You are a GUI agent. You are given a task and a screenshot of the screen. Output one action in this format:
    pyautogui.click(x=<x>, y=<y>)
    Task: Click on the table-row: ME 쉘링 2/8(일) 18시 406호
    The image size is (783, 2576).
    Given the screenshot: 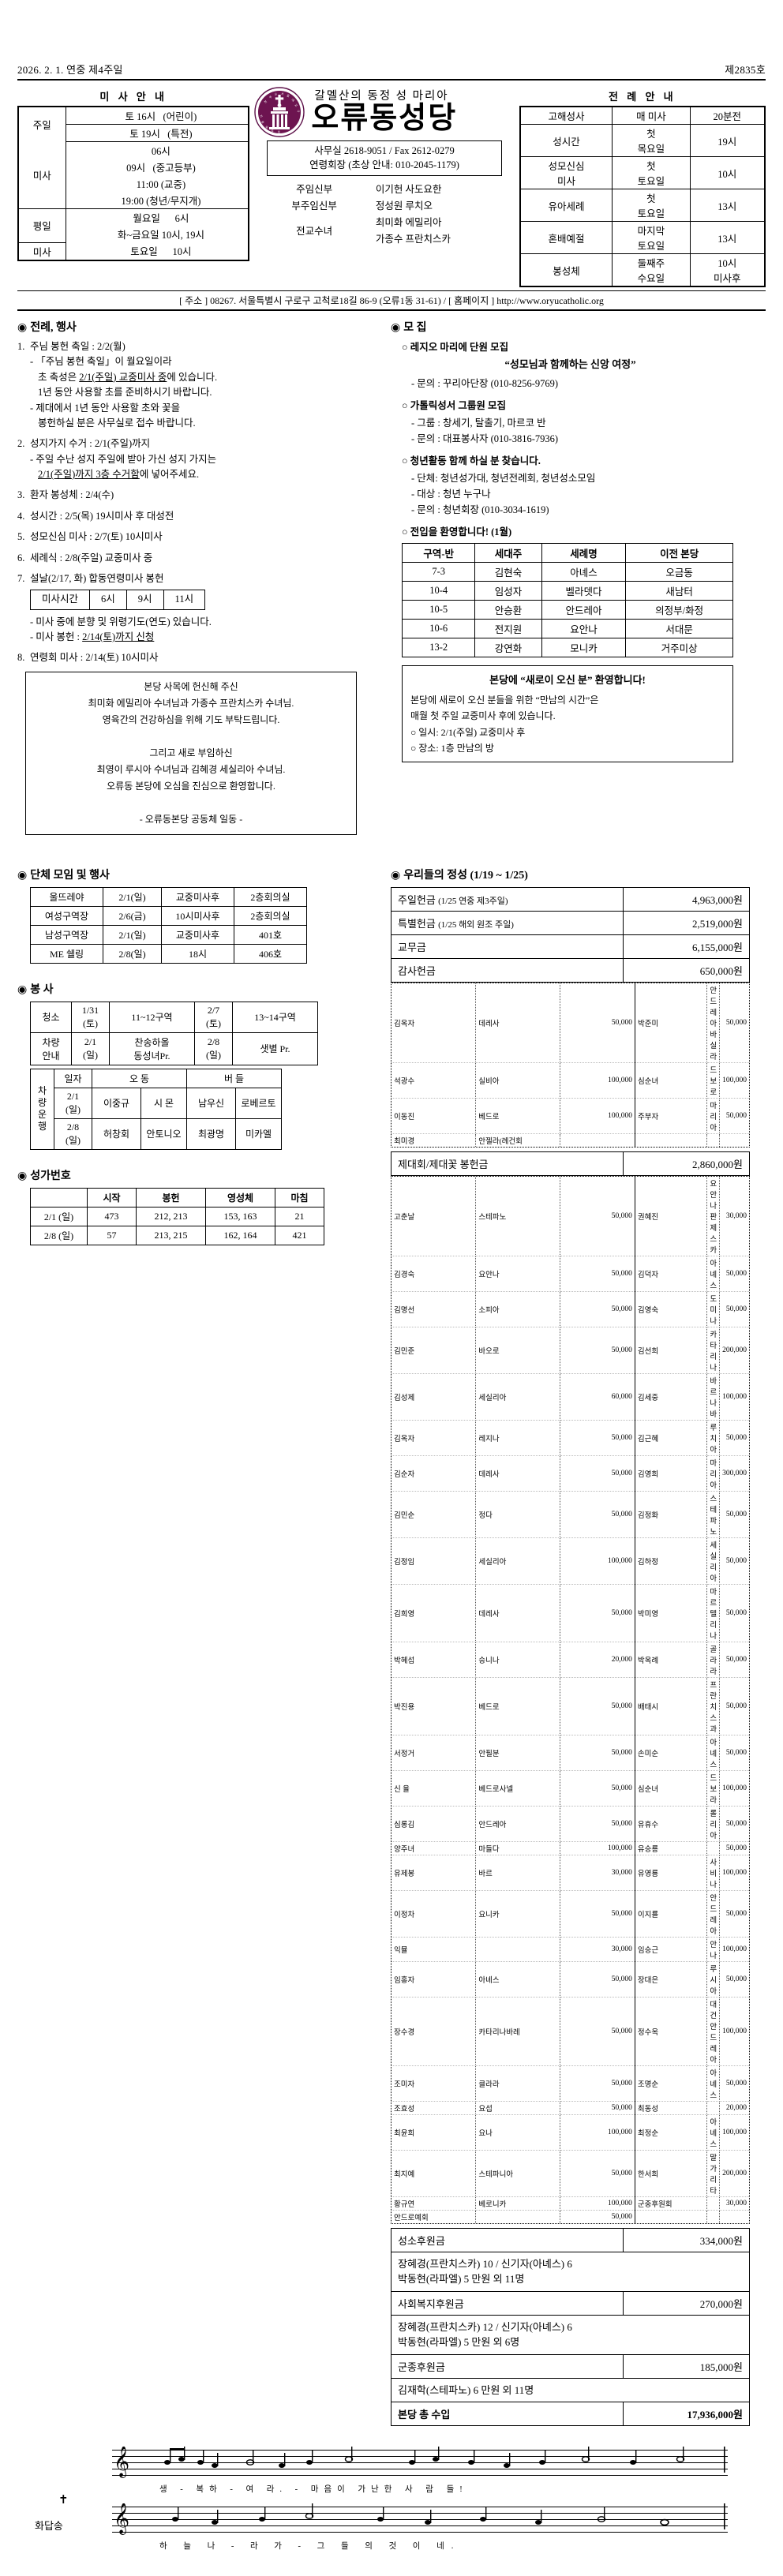 What is the action you would take?
    pyautogui.click(x=169, y=953)
    